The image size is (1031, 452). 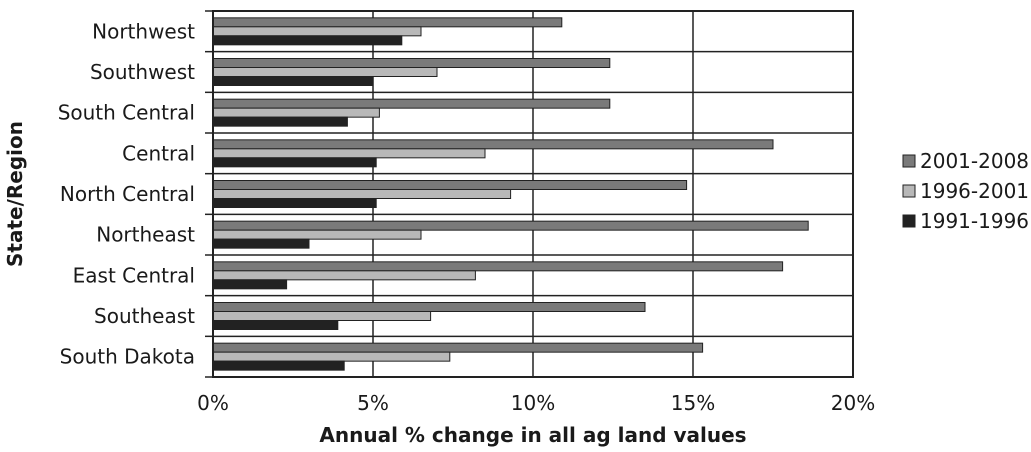 What do you see at coordinates (693, 403) in the screenshot?
I see `x-tick-label: 15%` at bounding box center [693, 403].